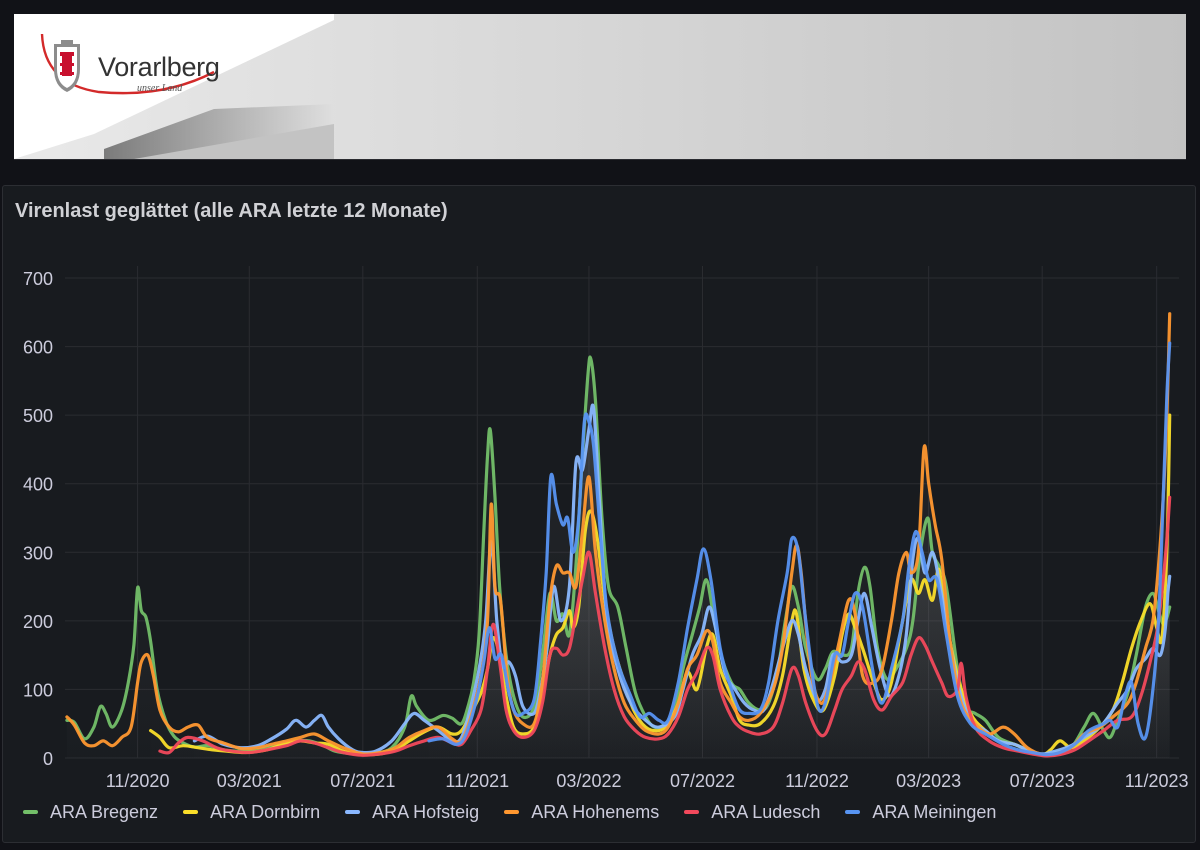  What do you see at coordinates (159, 67) in the screenshot?
I see `logo-wordmark: Vorarlberg` at bounding box center [159, 67].